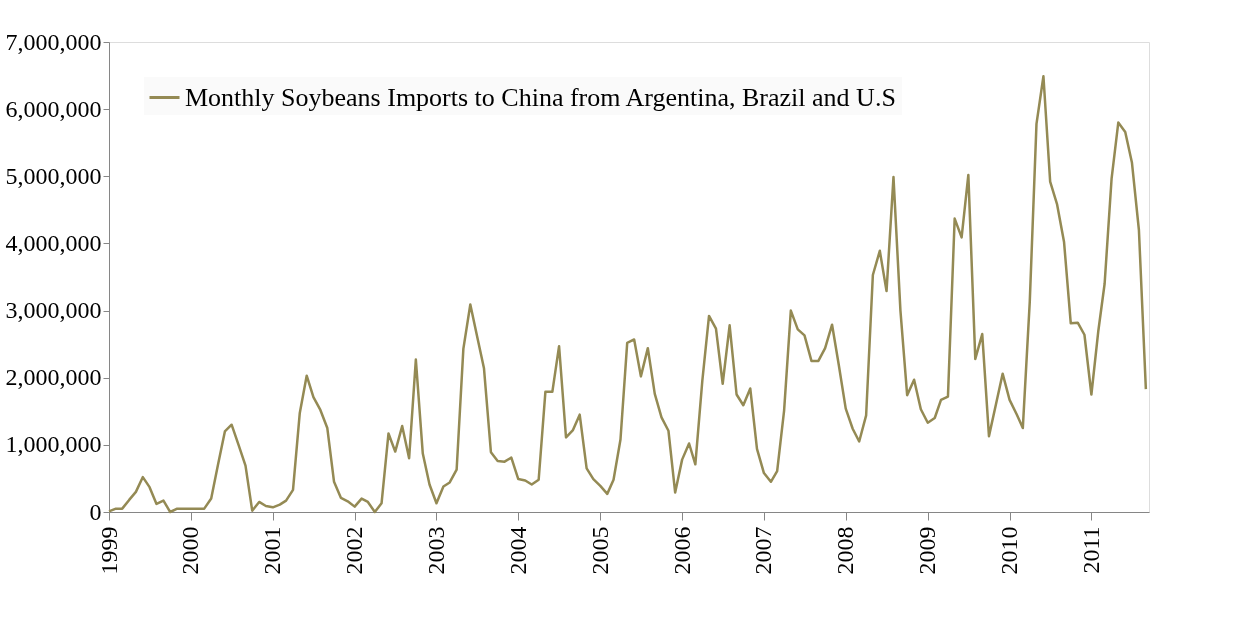 The height and width of the screenshot is (640, 1236). I want to click on y-tick-label: 6,000,000, so click(53, 108).